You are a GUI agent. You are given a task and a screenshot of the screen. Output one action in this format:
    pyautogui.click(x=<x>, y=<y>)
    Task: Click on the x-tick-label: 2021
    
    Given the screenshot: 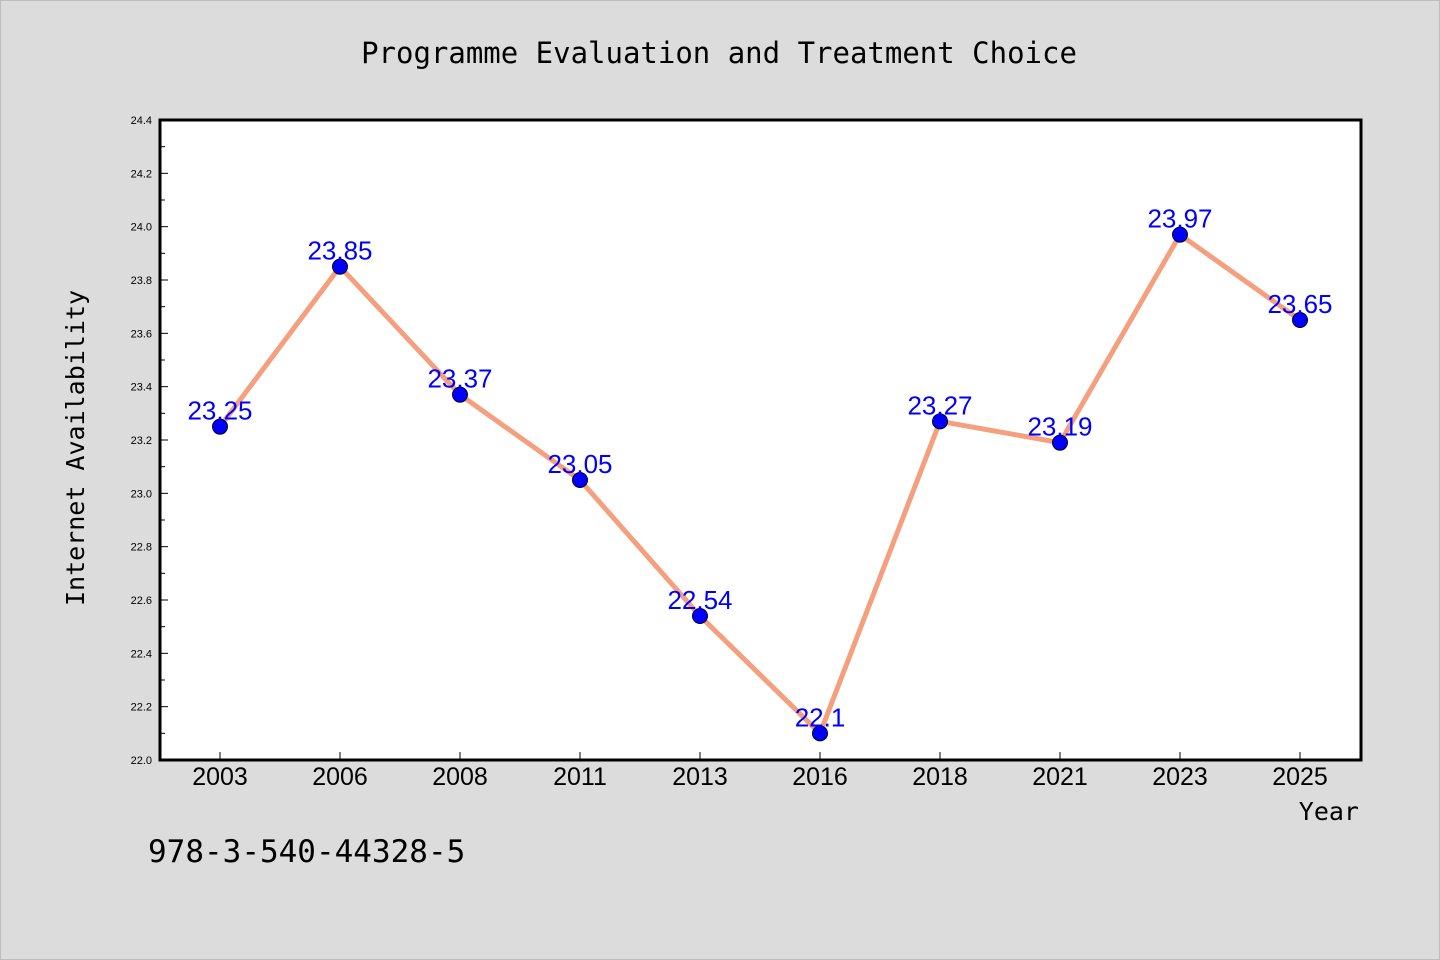 What is the action you would take?
    pyautogui.click(x=1060, y=777)
    